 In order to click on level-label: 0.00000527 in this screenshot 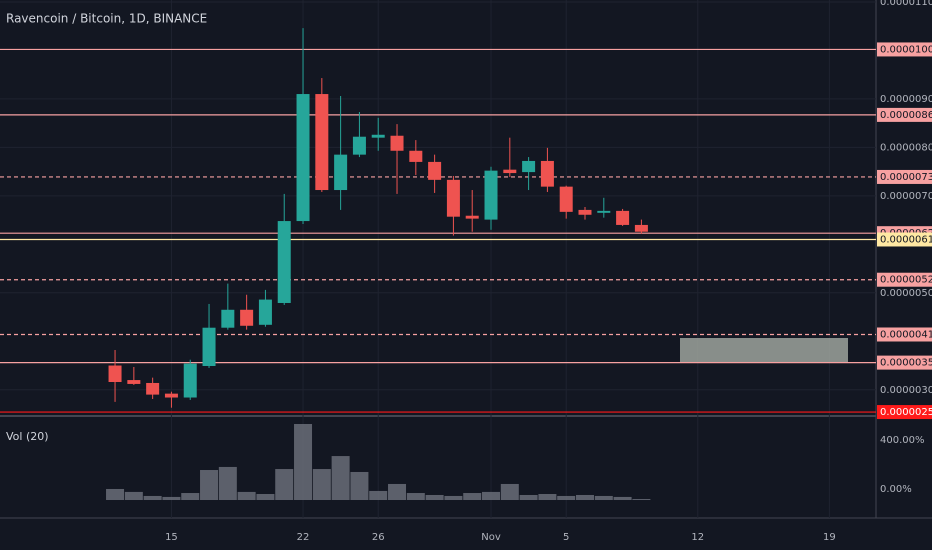, I will do `click(906, 280)`.